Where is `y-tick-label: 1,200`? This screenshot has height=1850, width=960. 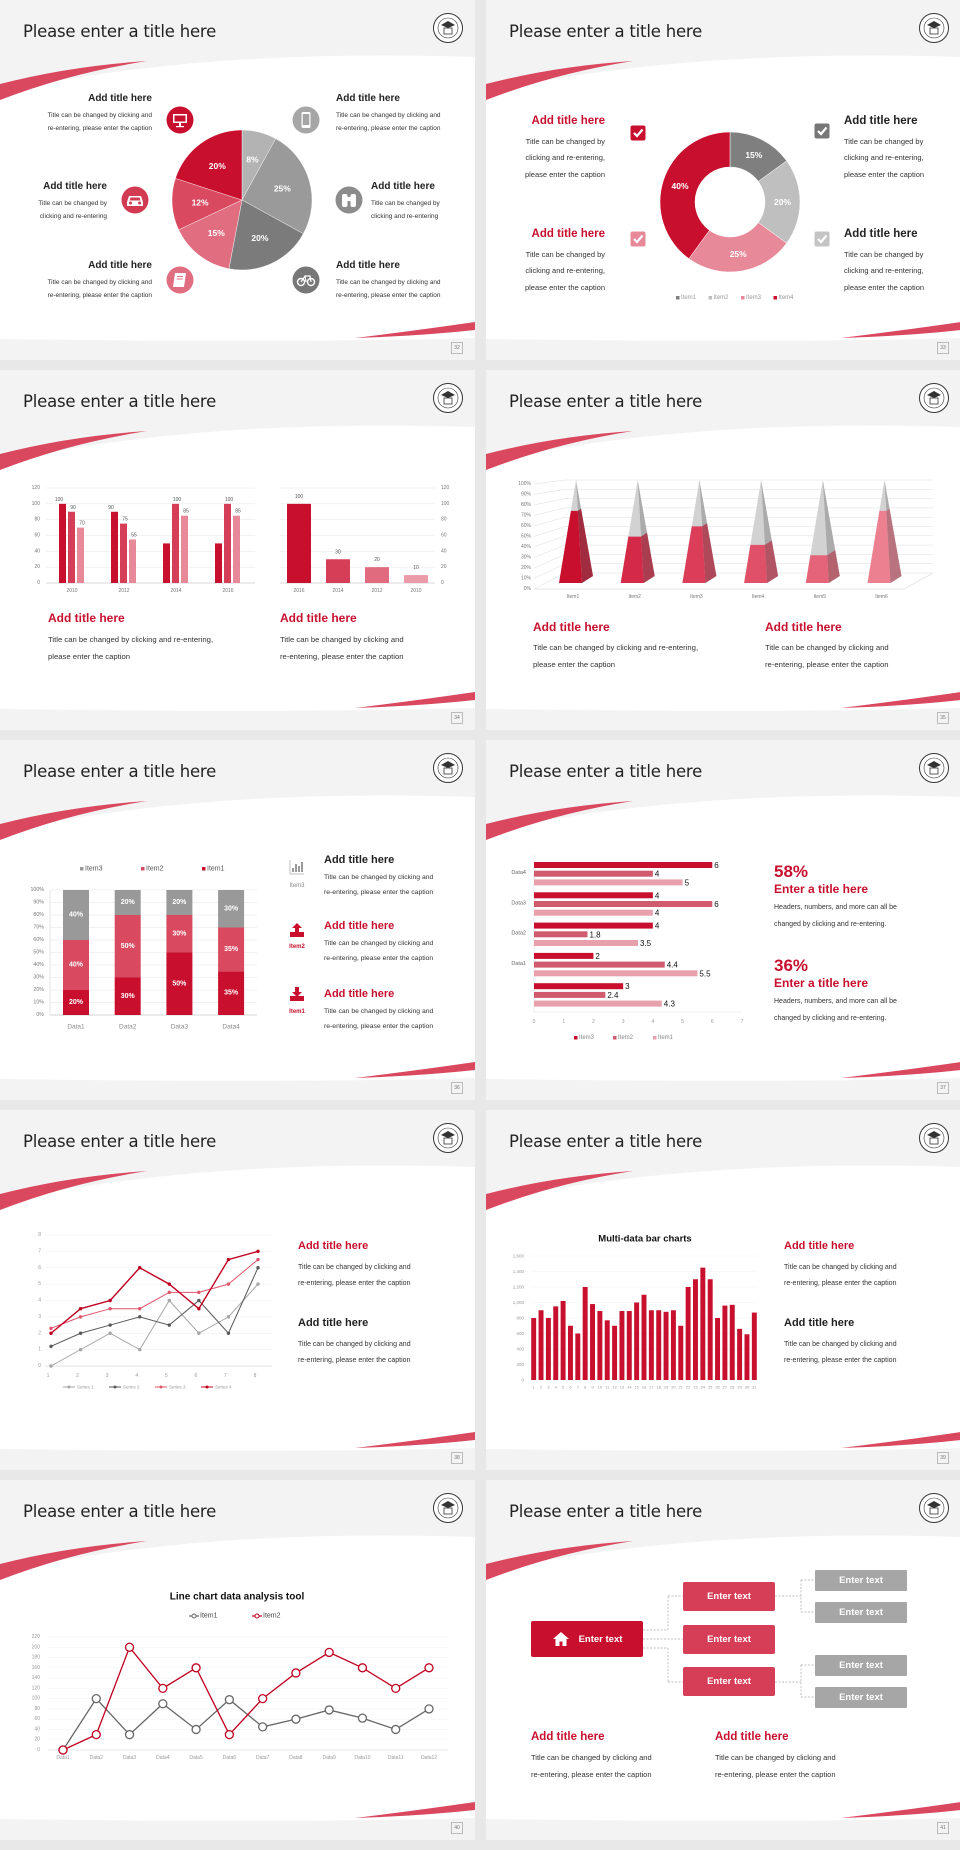 y-tick-label: 1,200 is located at coordinates (519, 1287).